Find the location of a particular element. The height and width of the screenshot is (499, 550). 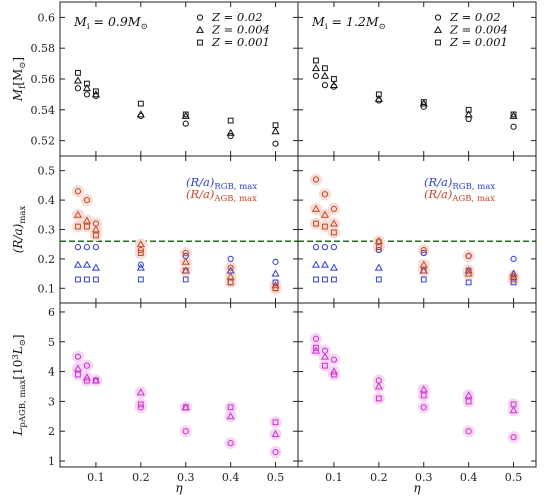

y-tick-label: 0.6 is located at coordinates (47, 17).